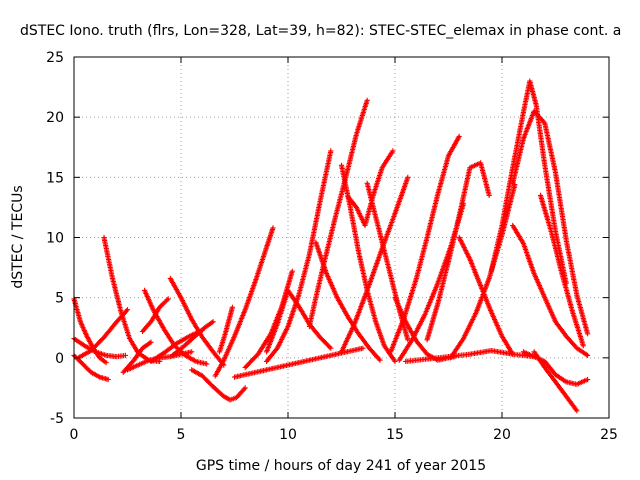  Describe the element at coordinates (55, 239) in the screenshot. I see `y-tick-label: 10` at that location.